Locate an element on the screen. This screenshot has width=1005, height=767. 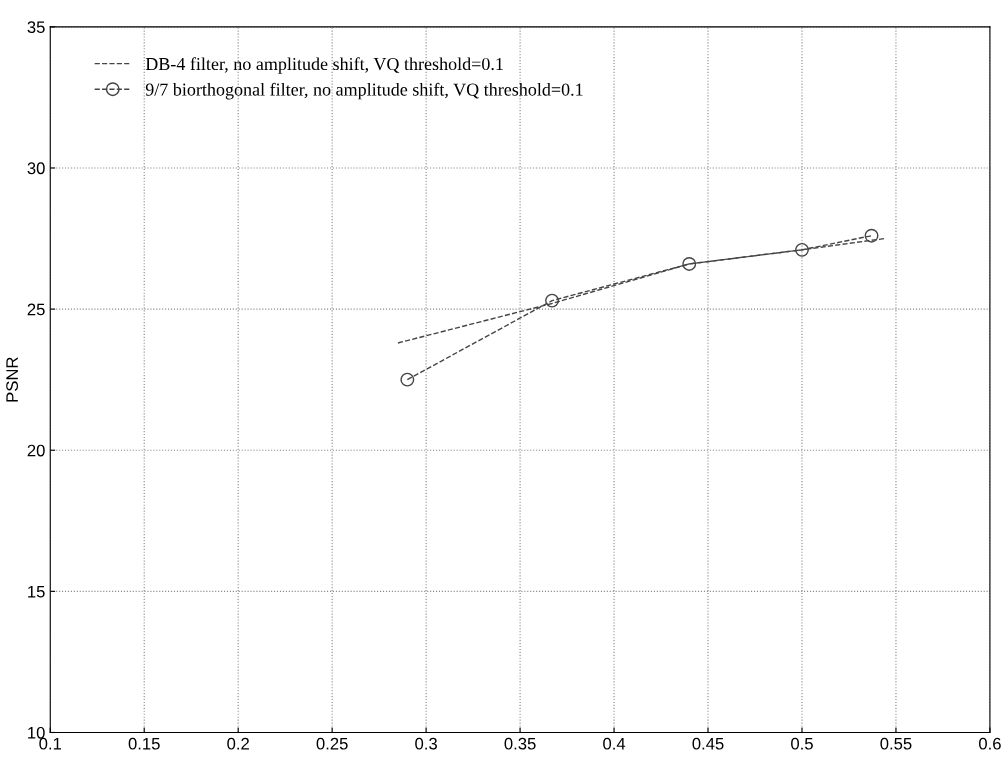
x-tick-label: 0.1 is located at coordinates (50, 743).